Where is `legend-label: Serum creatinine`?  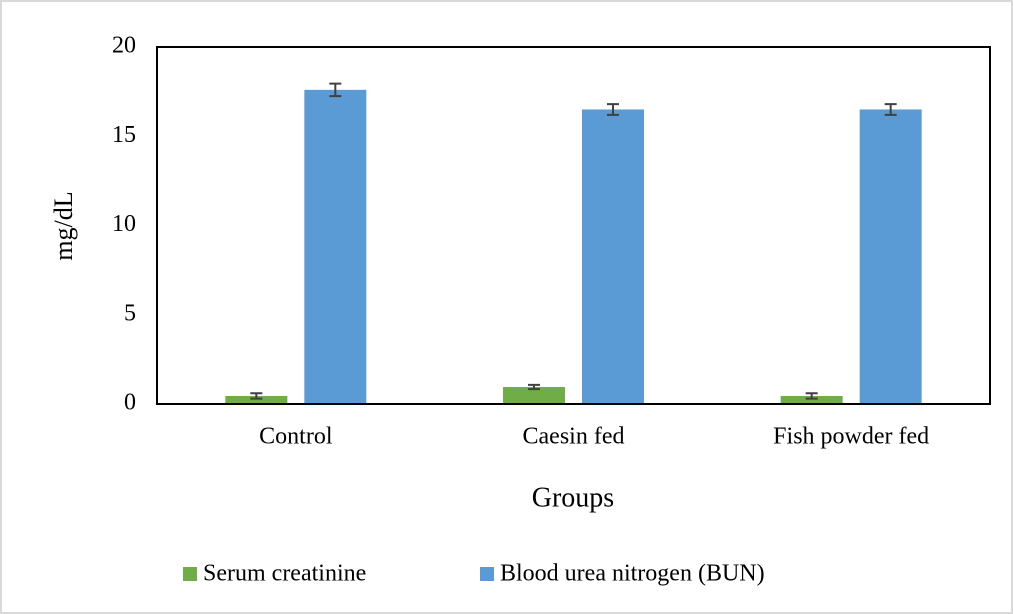 legend-label: Serum creatinine is located at coordinates (284, 574).